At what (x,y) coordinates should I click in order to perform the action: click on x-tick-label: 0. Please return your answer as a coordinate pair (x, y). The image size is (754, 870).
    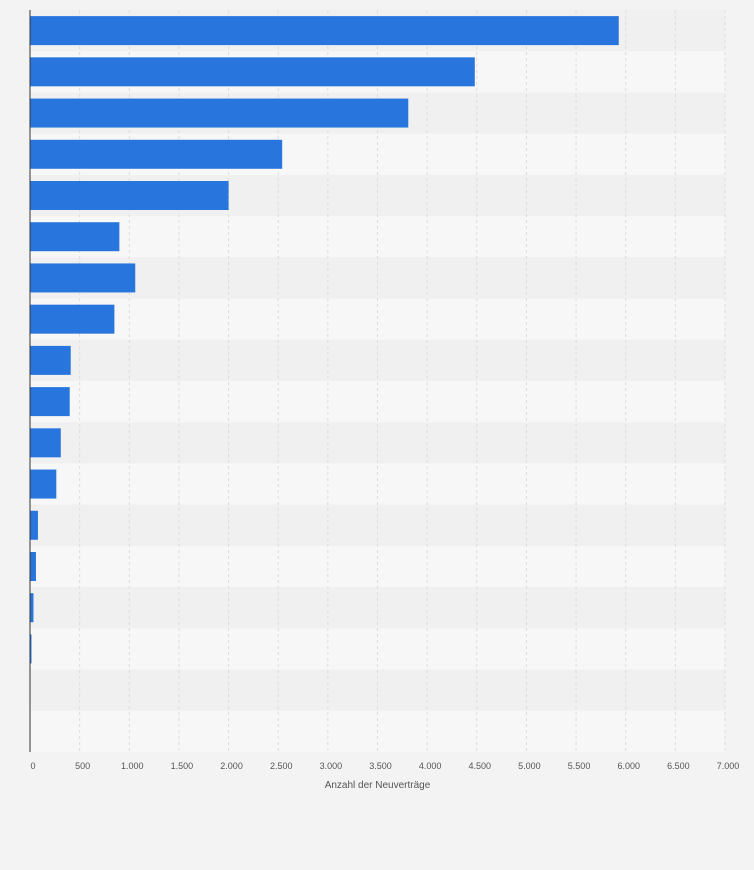
    Looking at the image, I should click on (32, 766).